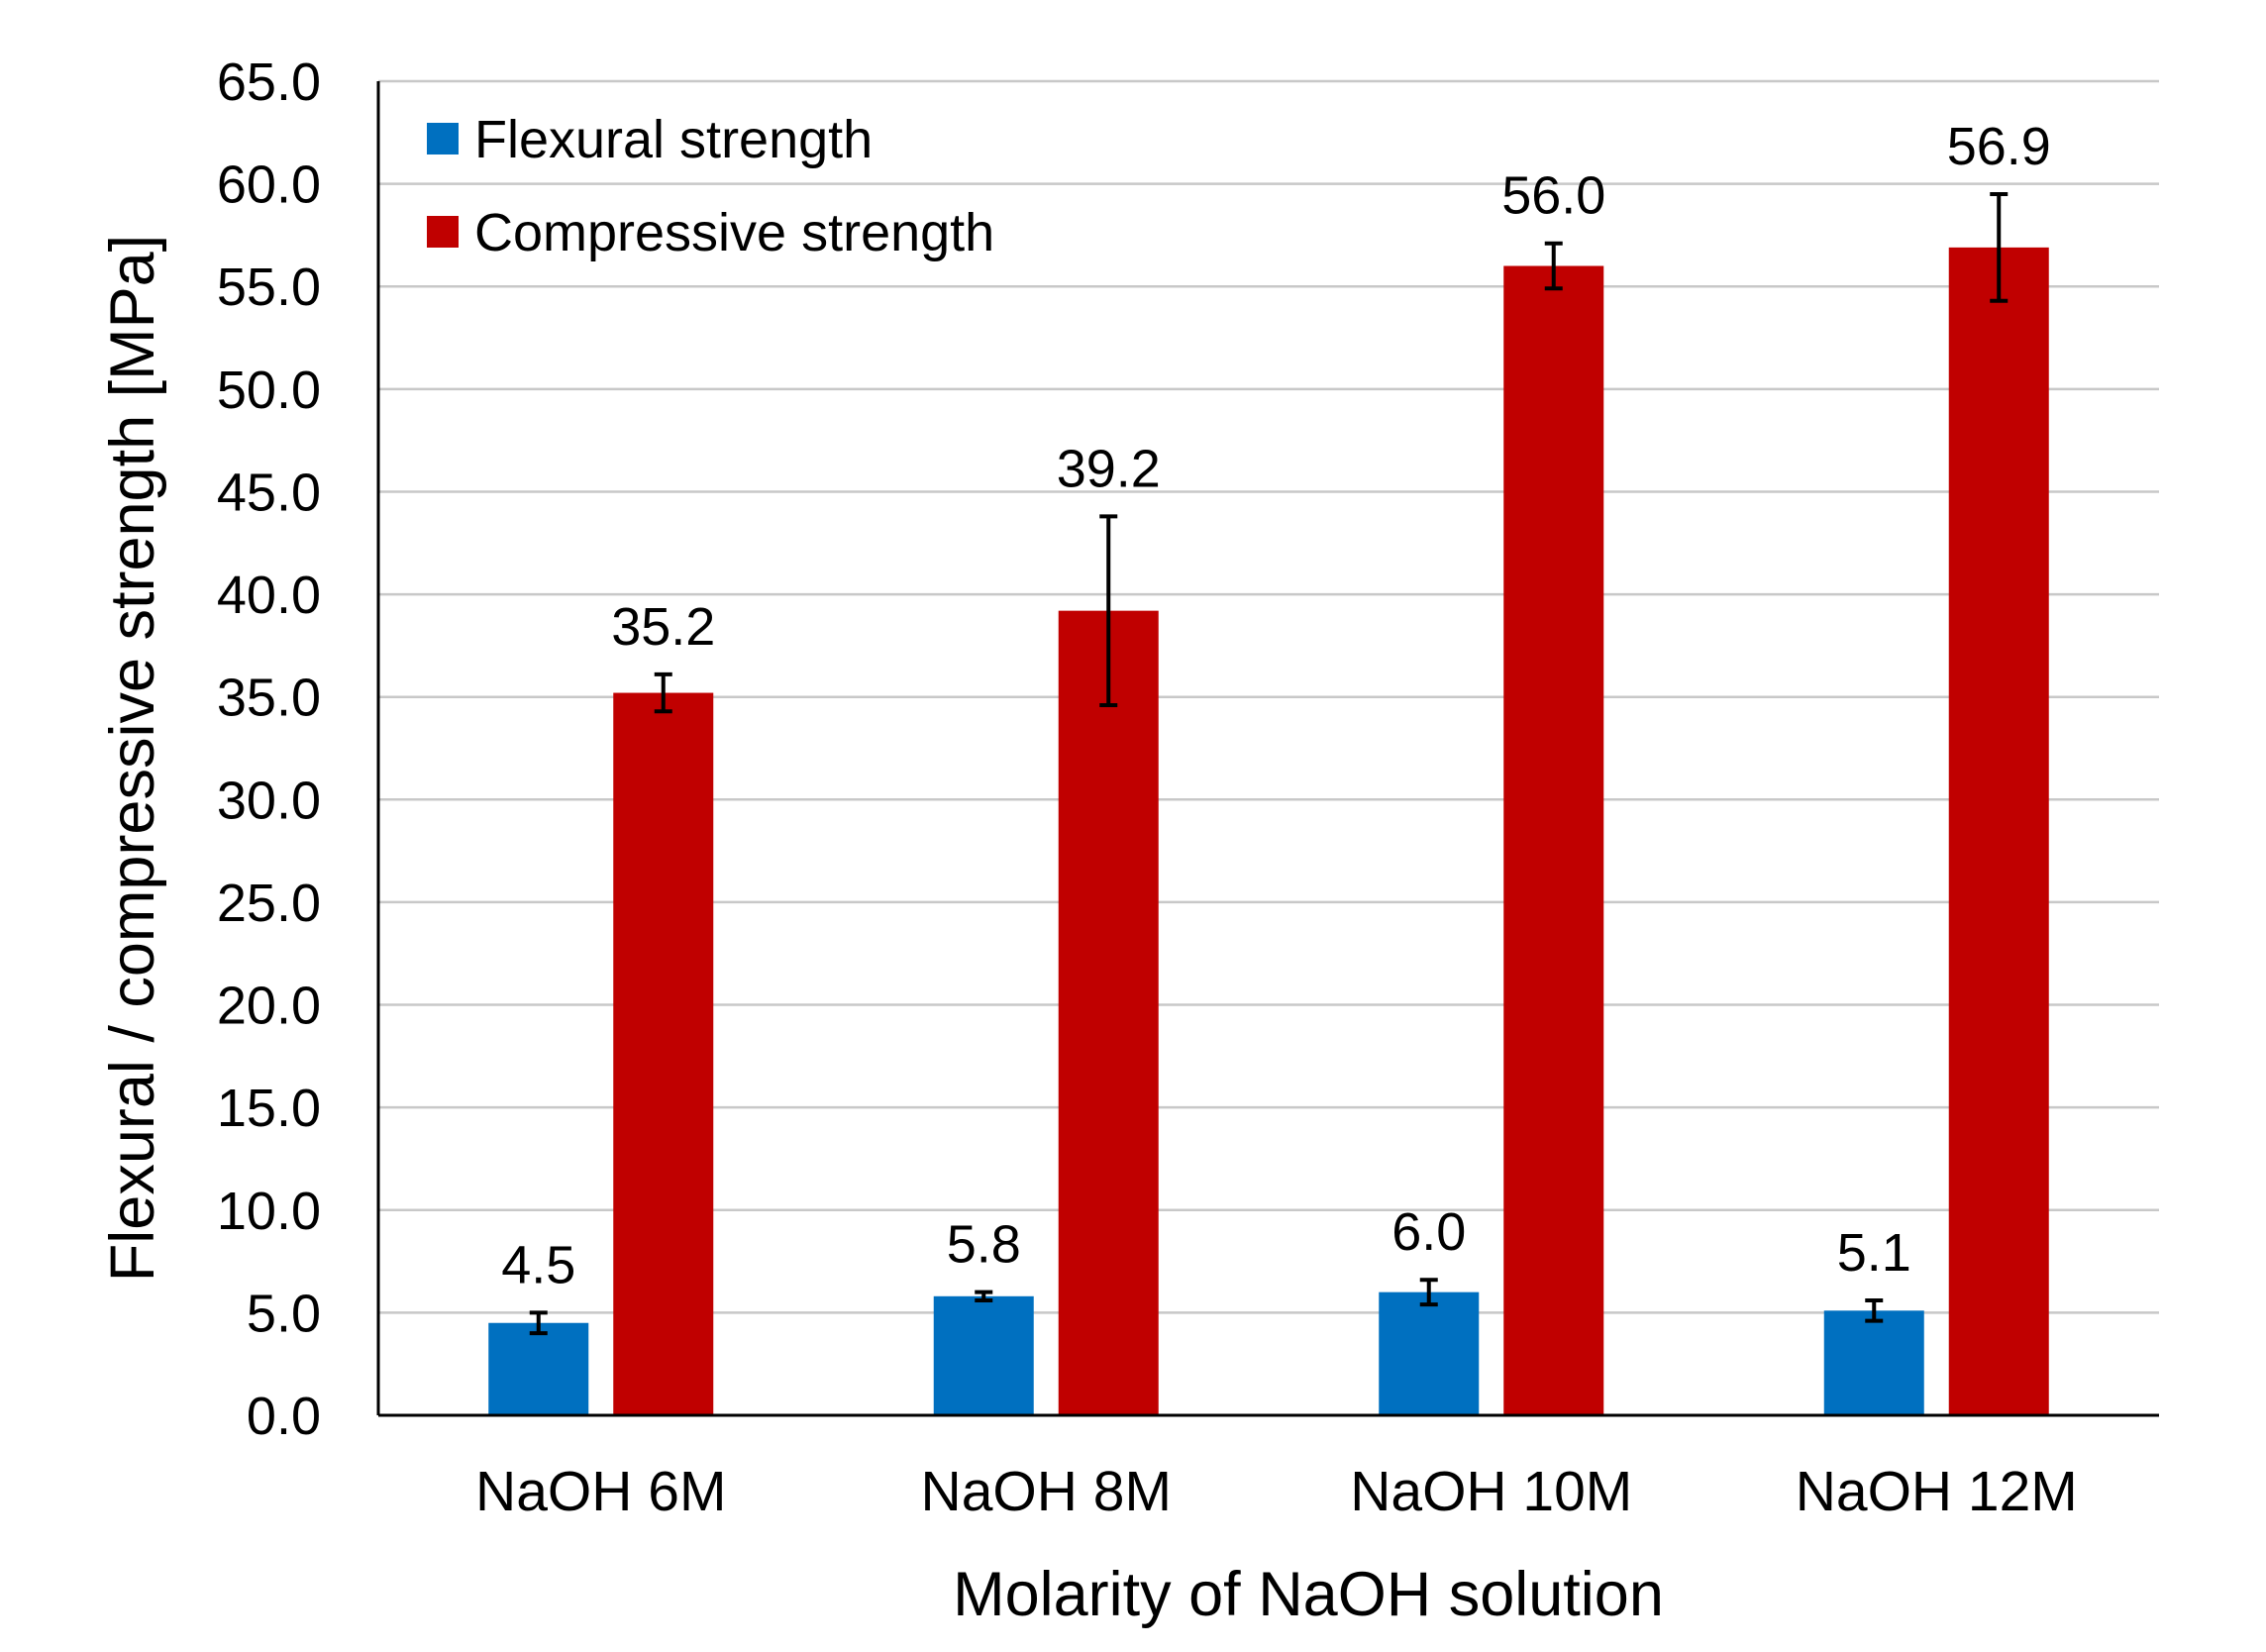 This screenshot has width=2266, height=1652. Describe the element at coordinates (269, 492) in the screenshot. I see `y-tick-label: 45.0` at that location.